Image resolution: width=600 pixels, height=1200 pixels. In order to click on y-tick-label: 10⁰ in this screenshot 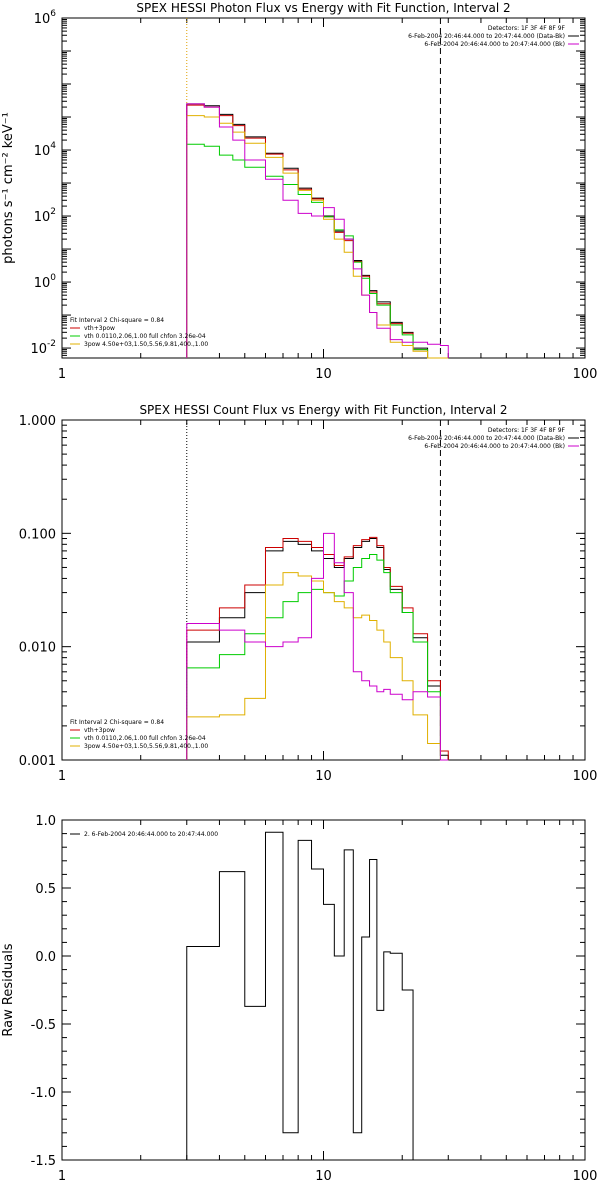, I will do `click(45, 282)`.